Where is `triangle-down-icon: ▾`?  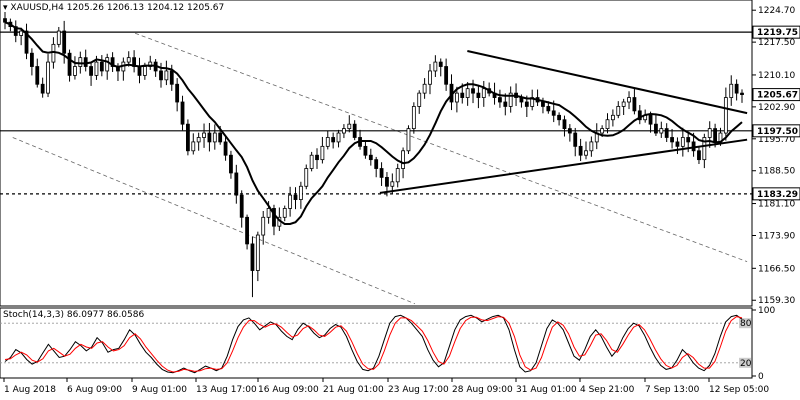
triangle-down-icon: ▾ is located at coordinates (5, 8).